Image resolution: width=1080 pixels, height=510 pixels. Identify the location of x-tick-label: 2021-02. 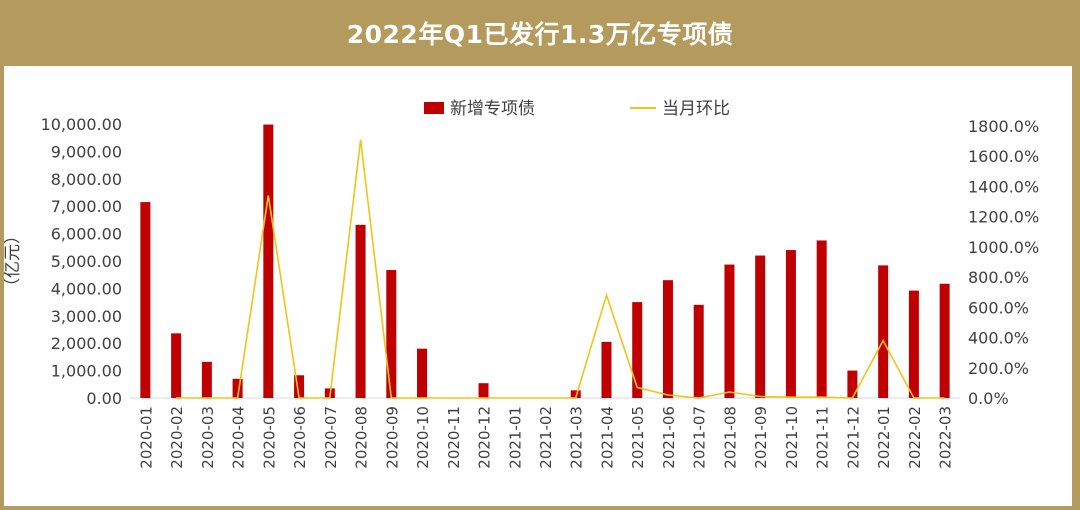
(546, 437).